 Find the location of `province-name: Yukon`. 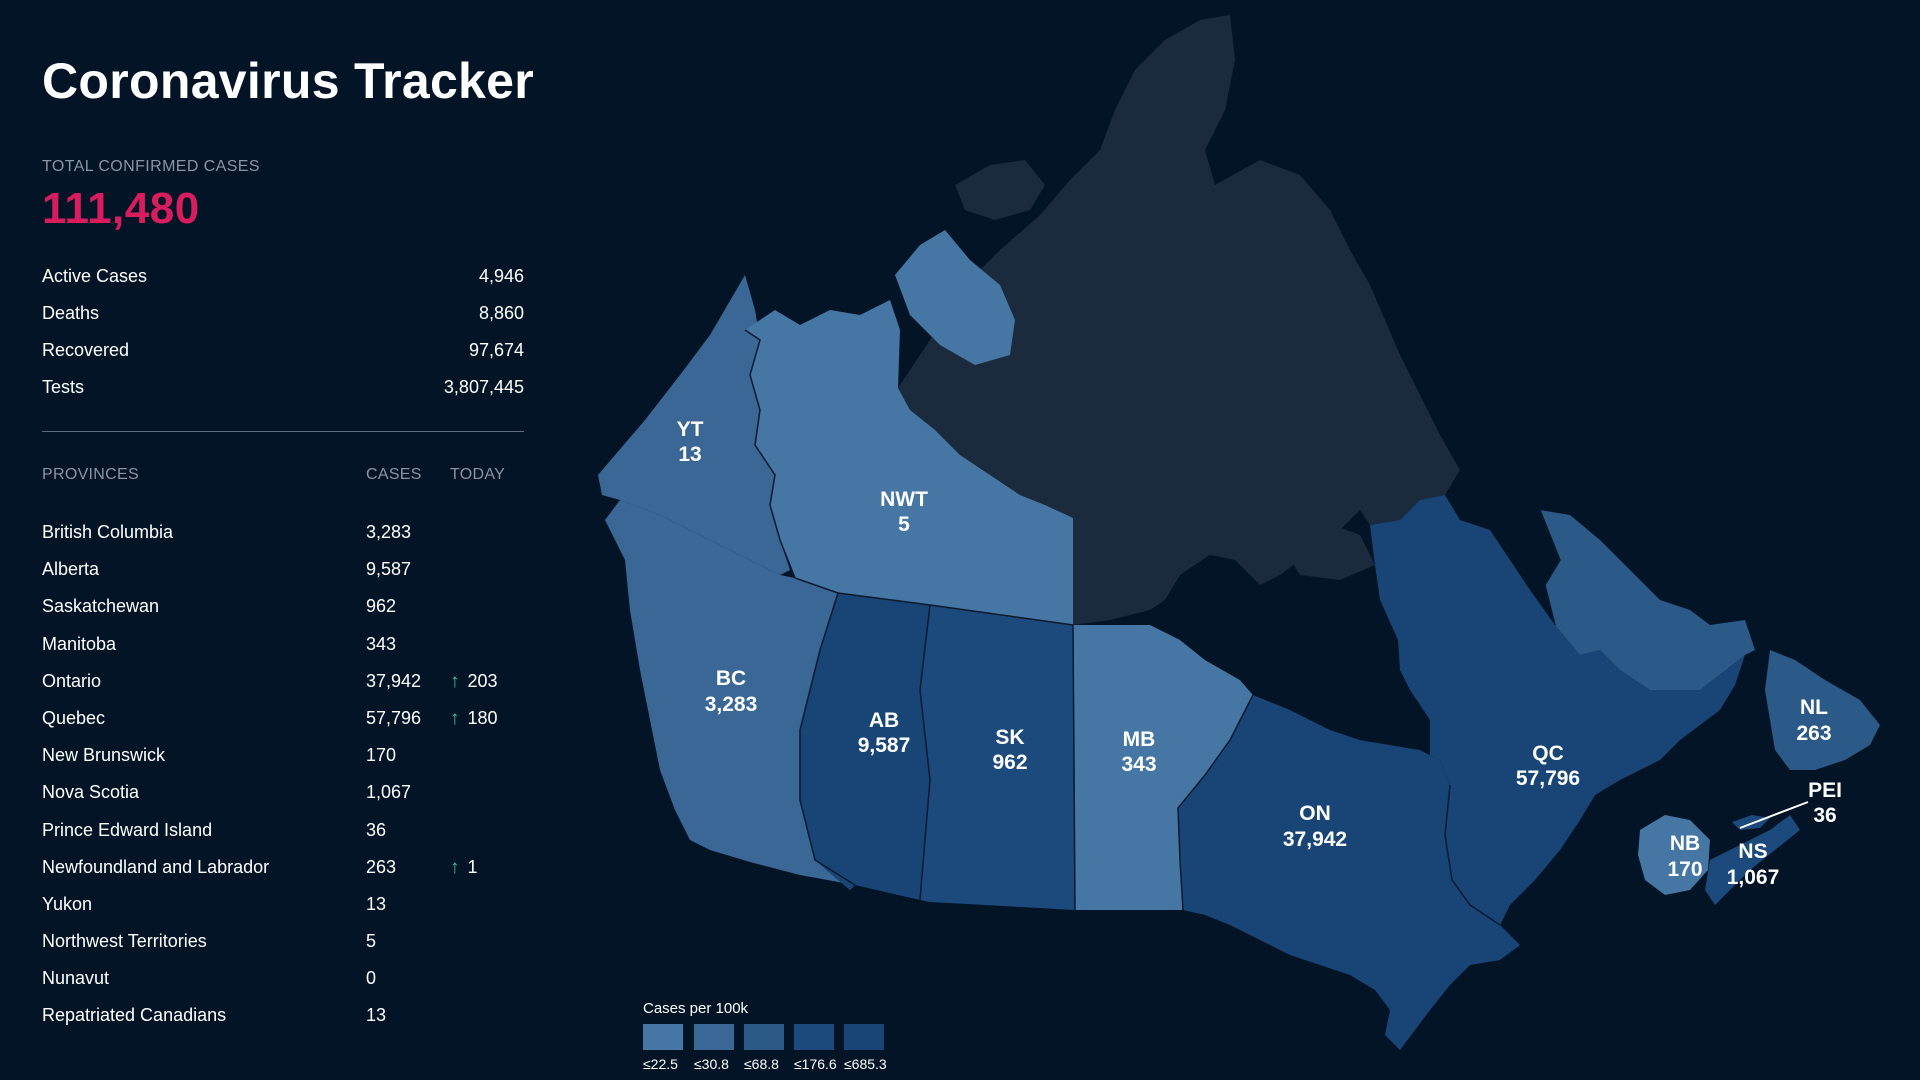

province-name: Yukon is located at coordinates (67, 903).